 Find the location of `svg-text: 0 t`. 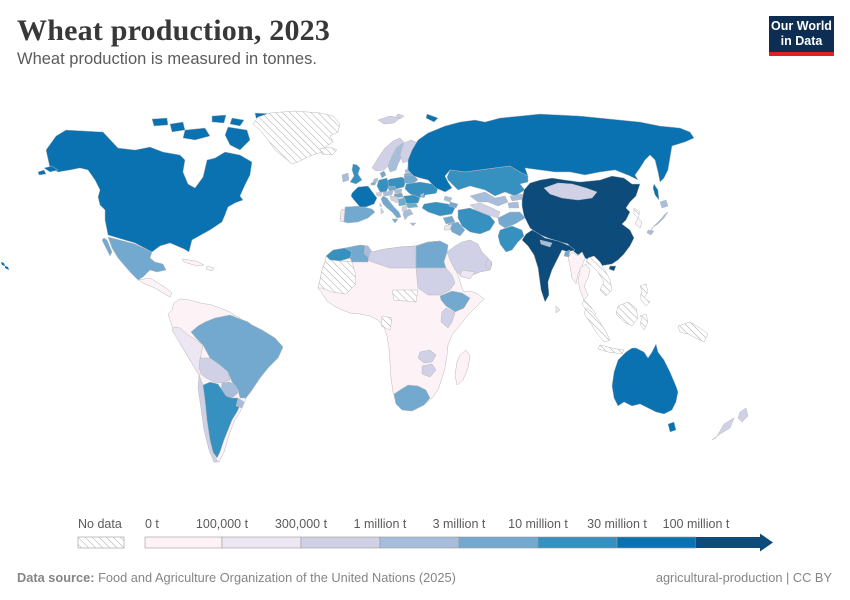

svg-text: 0 t is located at coordinates (152, 524).